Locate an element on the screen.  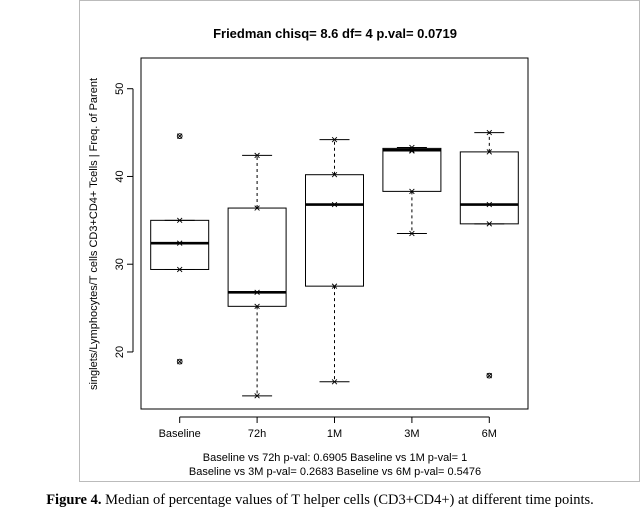
box-group-3m is located at coordinates (412, 190).